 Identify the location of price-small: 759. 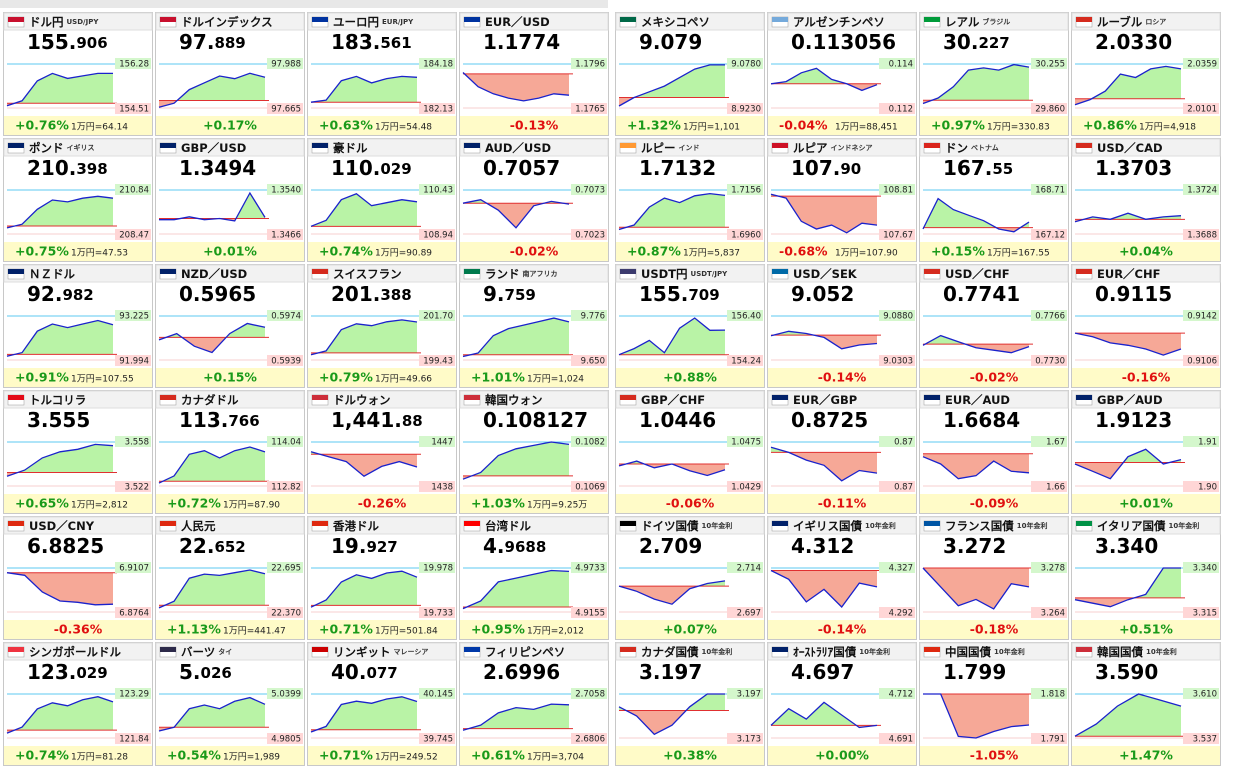
(520, 295).